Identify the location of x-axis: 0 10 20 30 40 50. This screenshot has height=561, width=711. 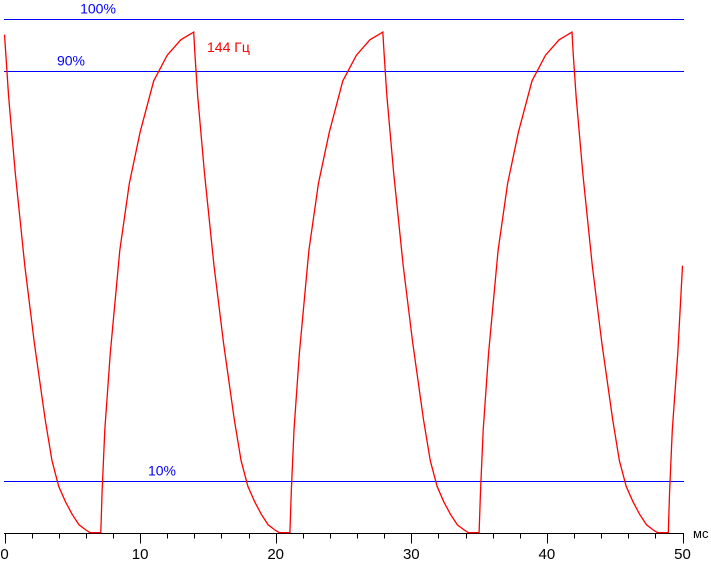
(345, 547).